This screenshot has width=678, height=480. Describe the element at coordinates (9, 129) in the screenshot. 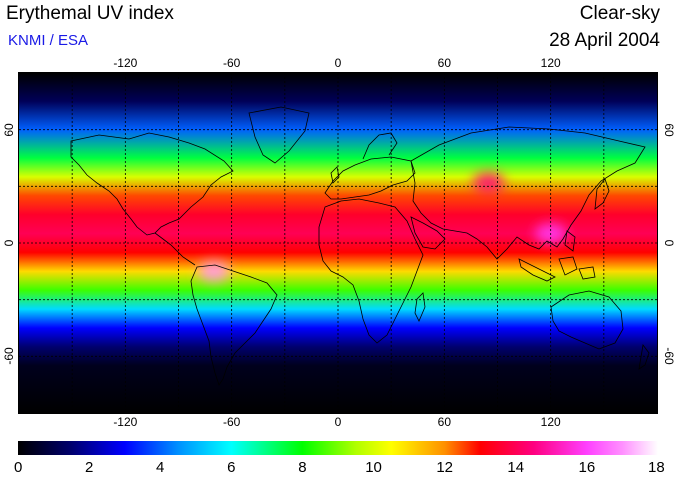

I see `left-latitude-label: 60` at that location.